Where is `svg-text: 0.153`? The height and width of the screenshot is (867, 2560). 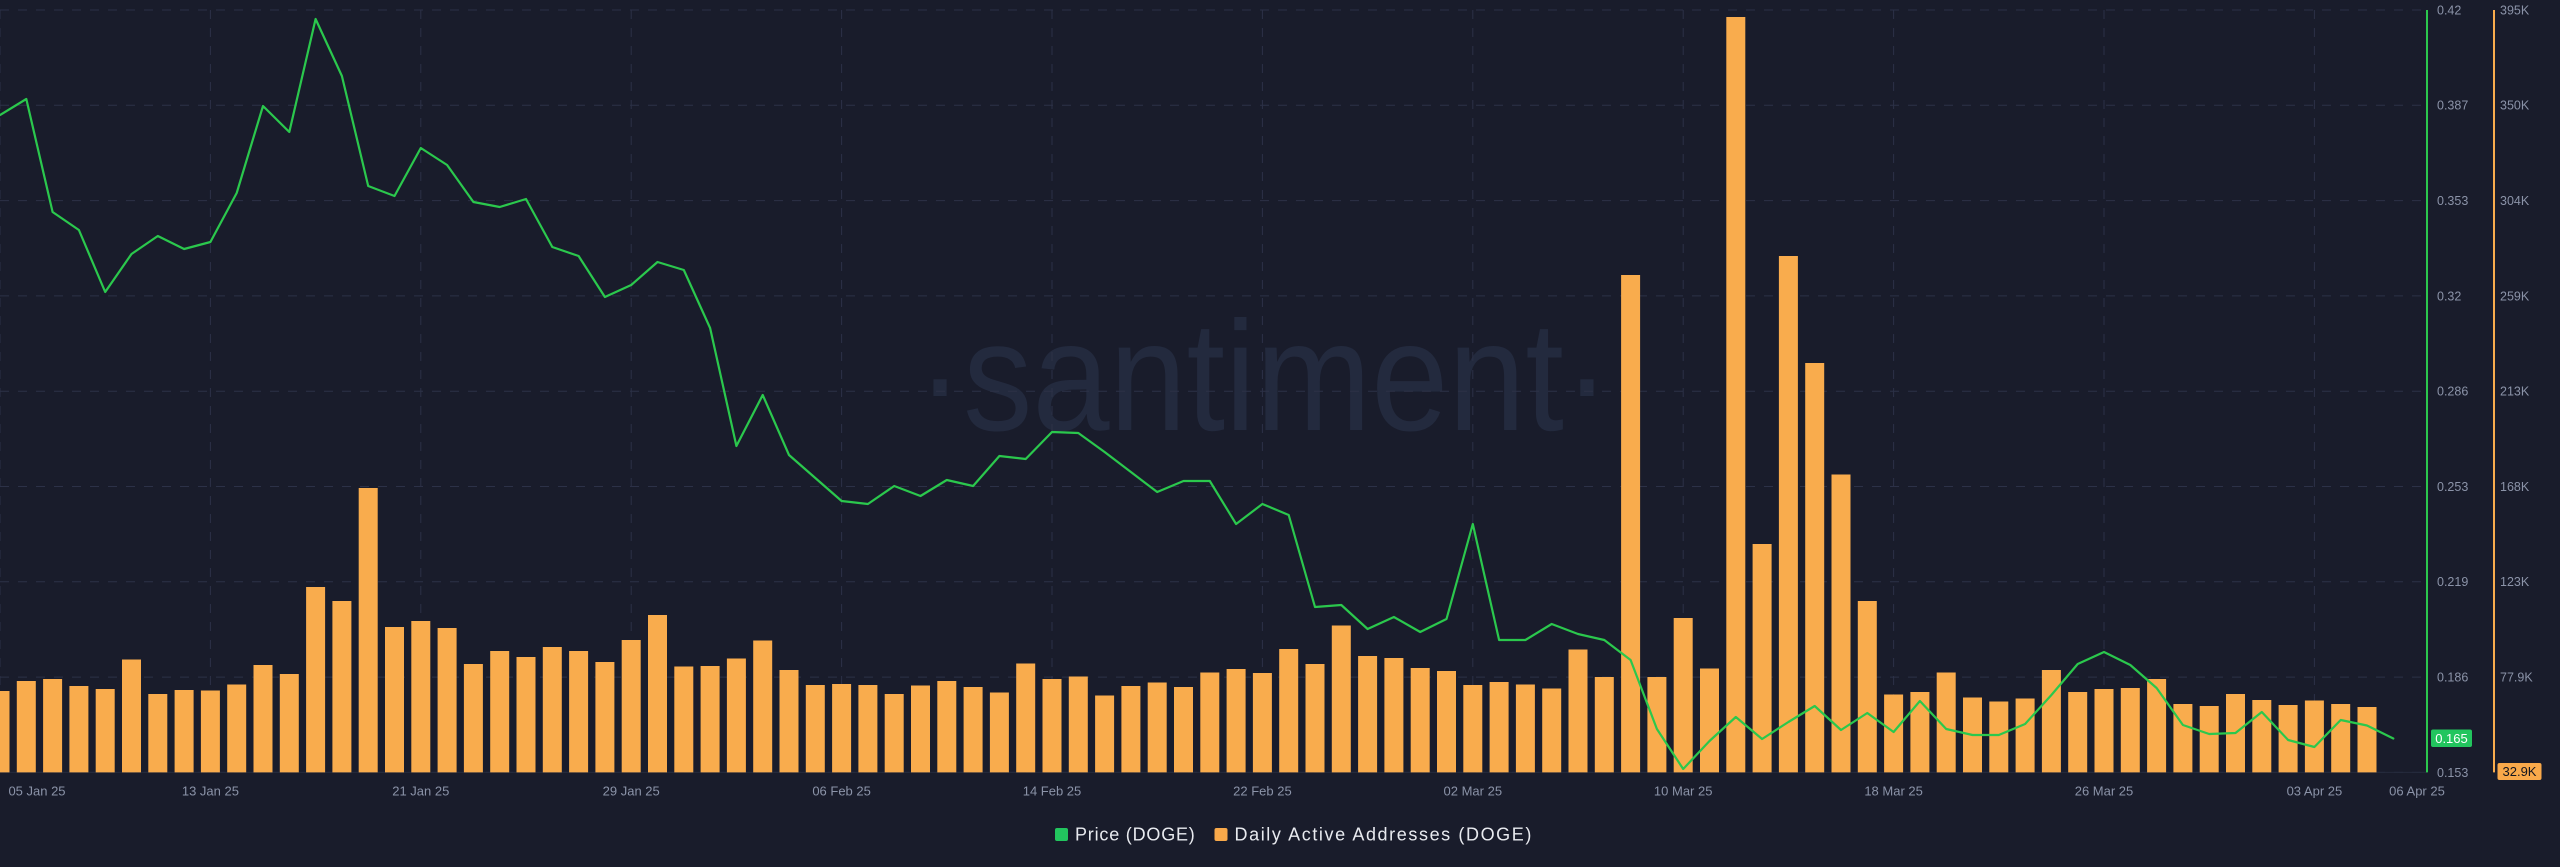
svg-text: 0.153 is located at coordinates (2452, 773).